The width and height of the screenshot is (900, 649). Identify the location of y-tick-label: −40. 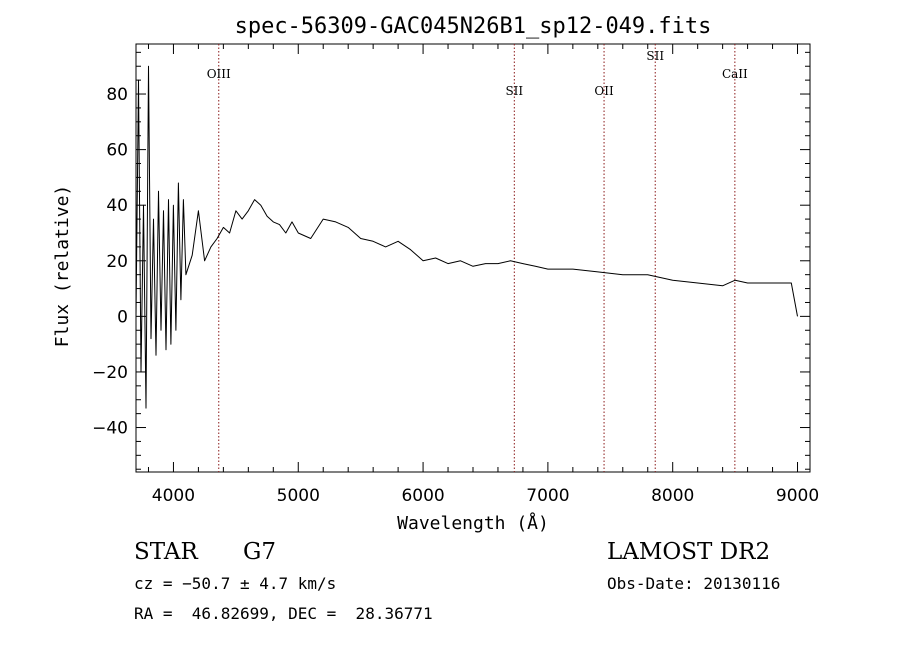
(110, 429).